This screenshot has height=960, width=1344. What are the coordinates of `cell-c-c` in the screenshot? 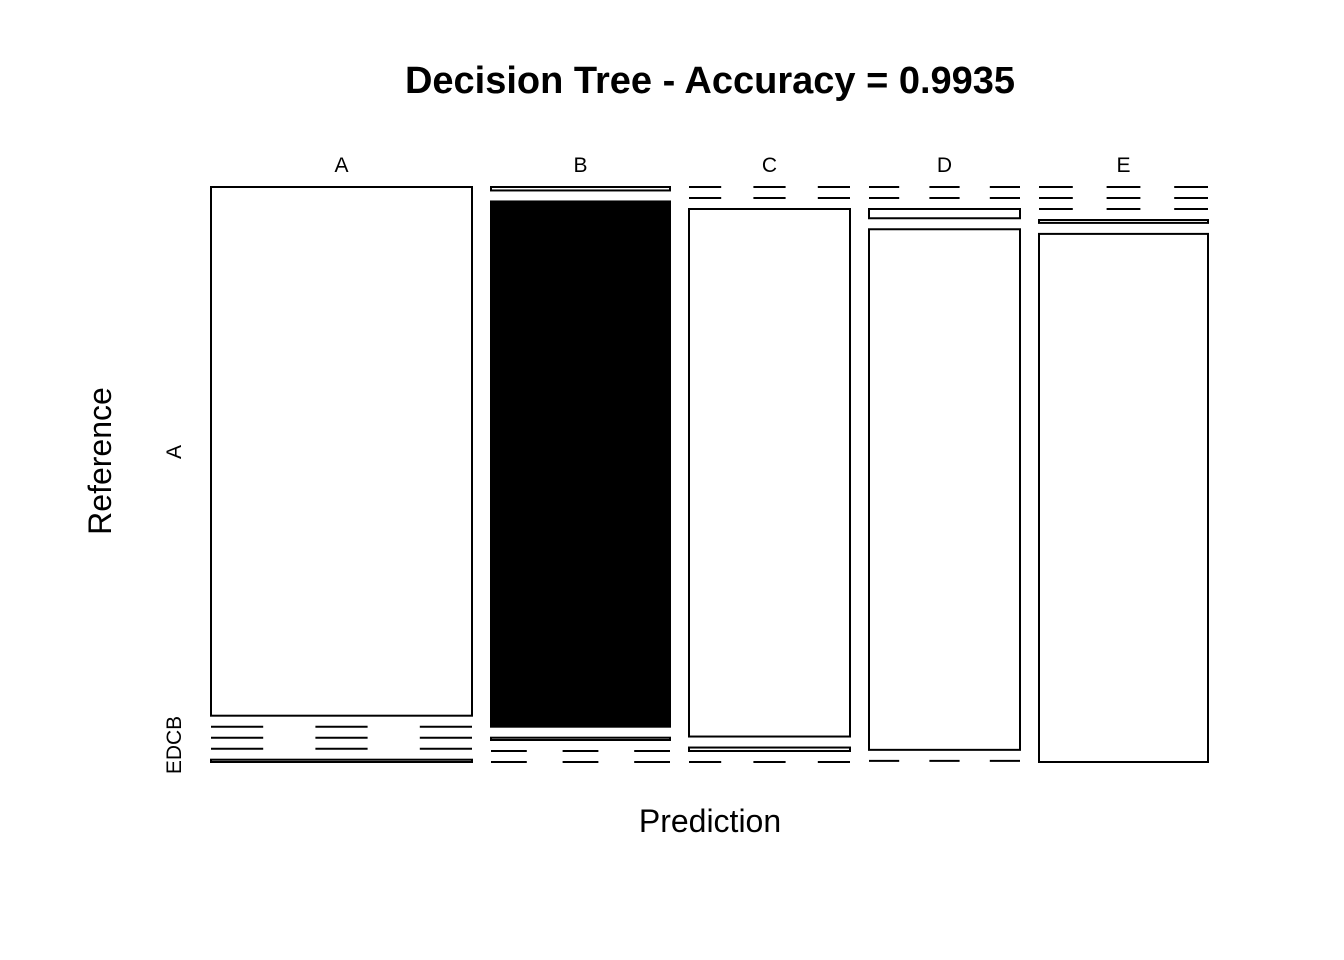 It's located at (769, 473).